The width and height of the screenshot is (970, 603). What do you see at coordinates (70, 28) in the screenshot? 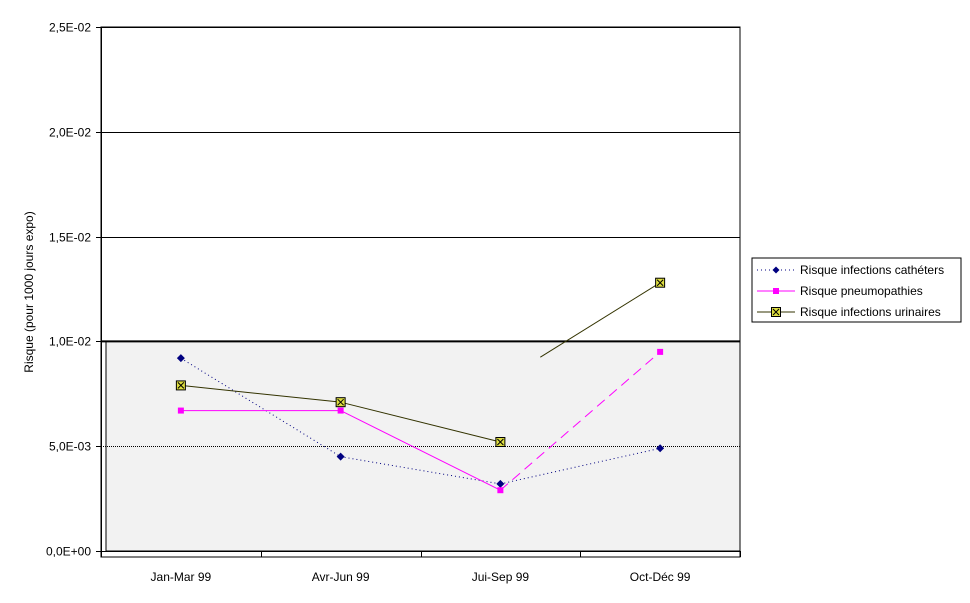
I see `y-tick-label: 2,5E-02` at bounding box center [70, 28].